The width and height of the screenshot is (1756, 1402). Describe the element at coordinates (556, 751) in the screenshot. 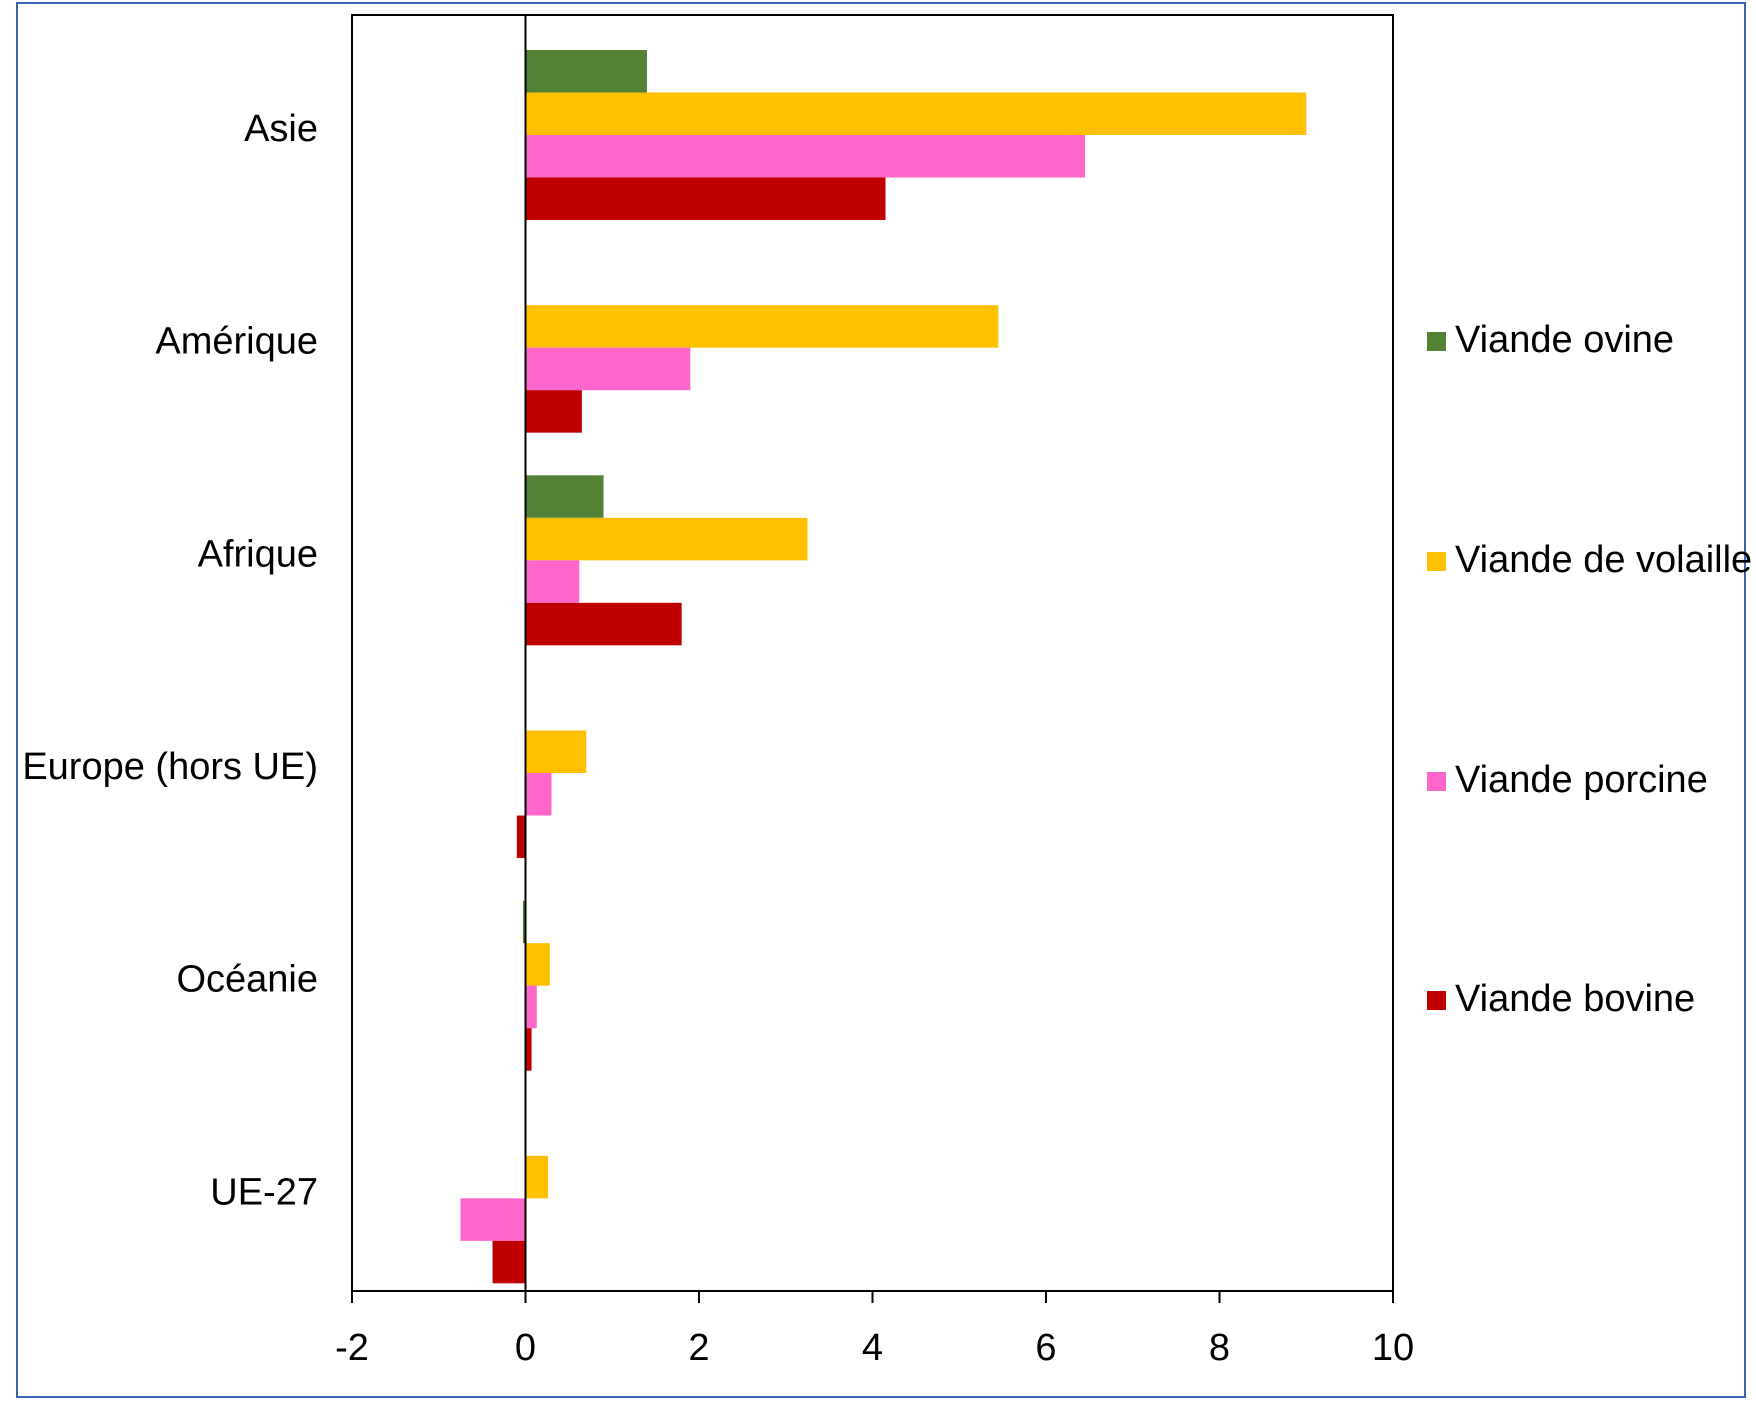

I see `bar-europe-hors-ue-viande-de-volaille` at that location.